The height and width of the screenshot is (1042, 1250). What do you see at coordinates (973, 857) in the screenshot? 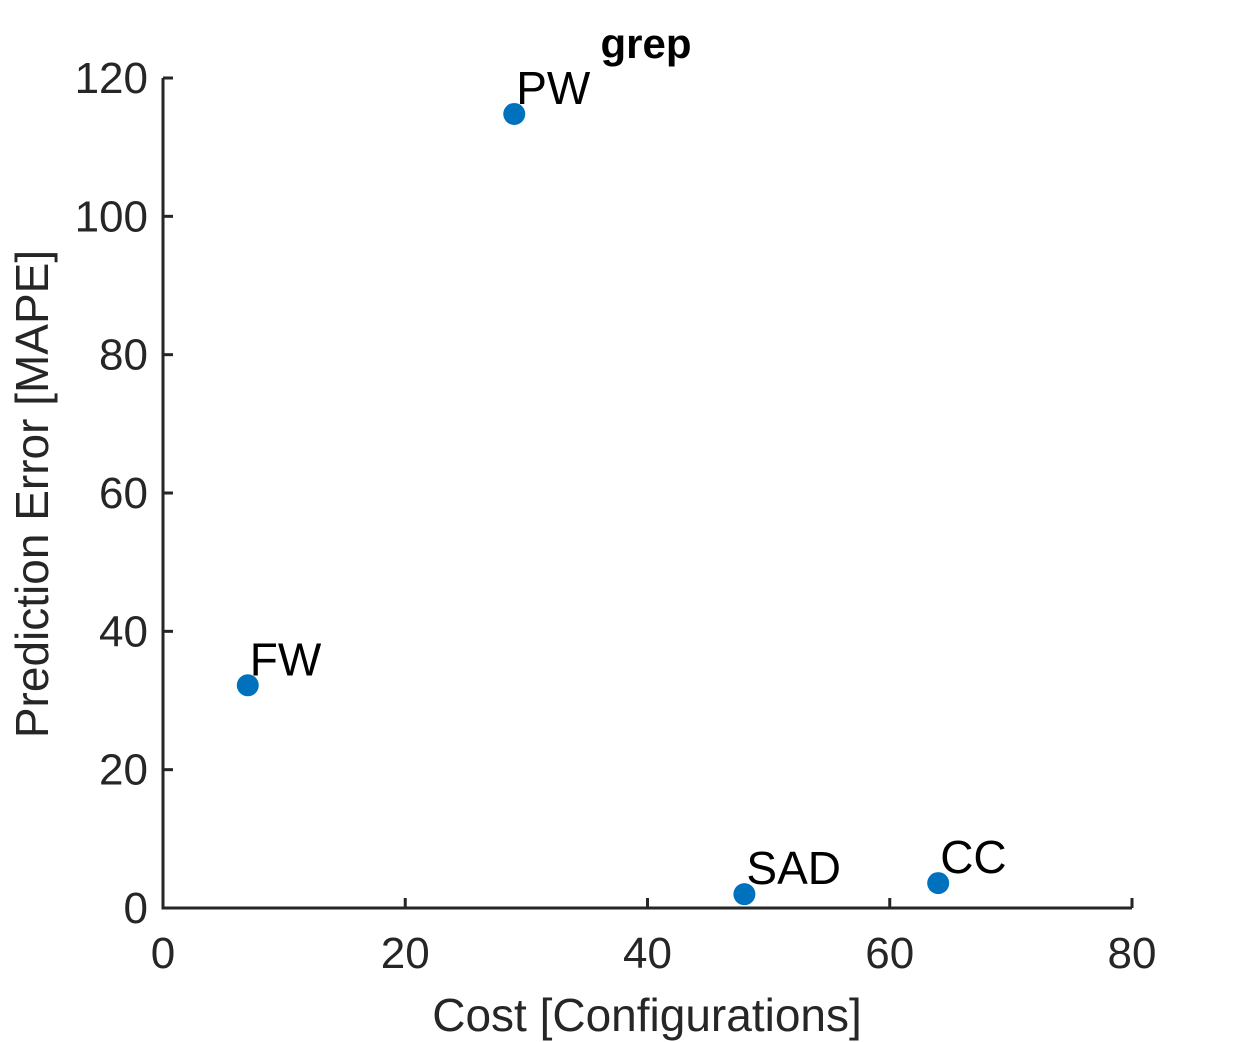
I see `point-label-cc: CC` at bounding box center [973, 857].